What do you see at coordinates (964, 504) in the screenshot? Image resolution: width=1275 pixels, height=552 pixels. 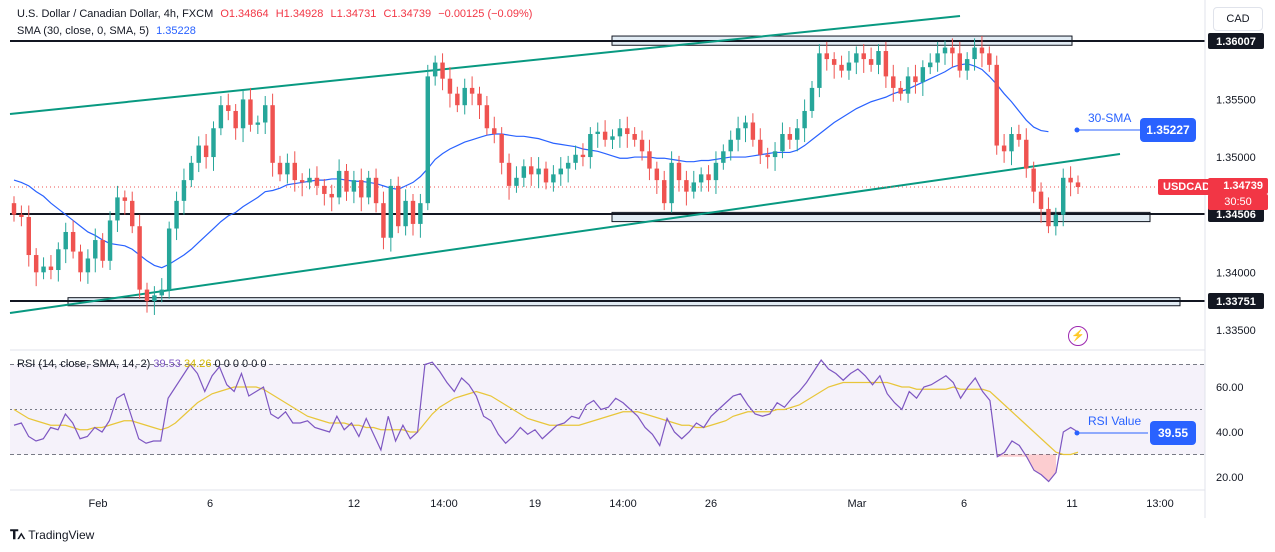 I see `time-tick-label: 6` at bounding box center [964, 504].